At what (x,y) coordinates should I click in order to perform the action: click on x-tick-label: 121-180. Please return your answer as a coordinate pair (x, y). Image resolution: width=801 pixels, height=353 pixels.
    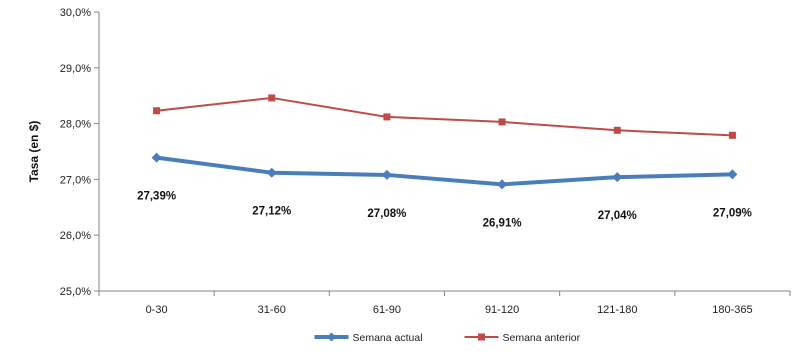
    Looking at the image, I should click on (617, 310).